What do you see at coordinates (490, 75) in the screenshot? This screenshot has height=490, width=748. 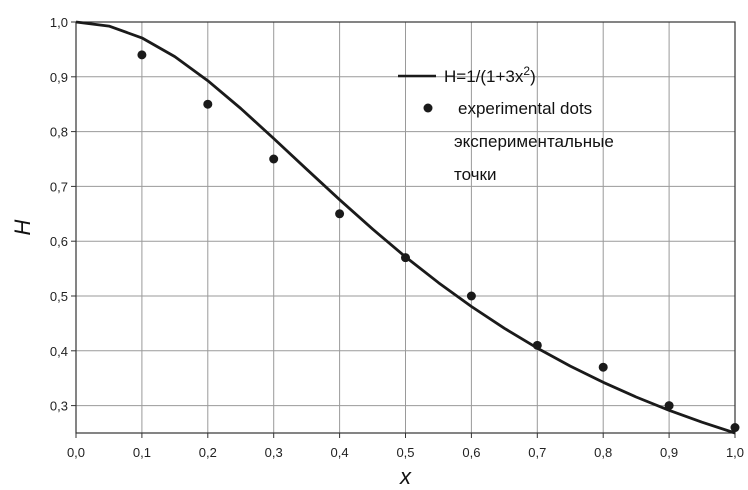 I see `legend-label-curve: H=1/(1+3x2)` at bounding box center [490, 75].